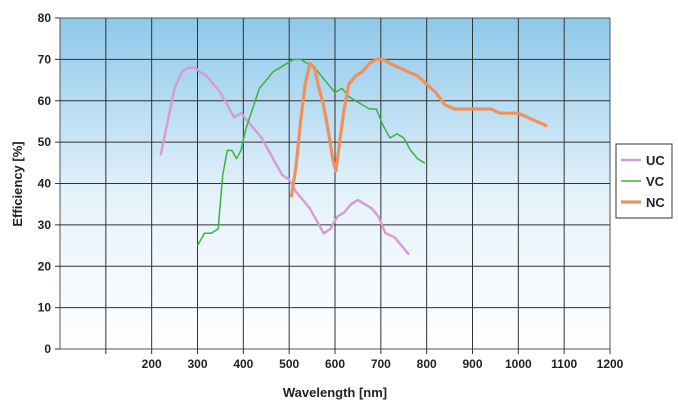 Image resolution: width=678 pixels, height=402 pixels. I want to click on x-tick-label: 900, so click(472, 364).